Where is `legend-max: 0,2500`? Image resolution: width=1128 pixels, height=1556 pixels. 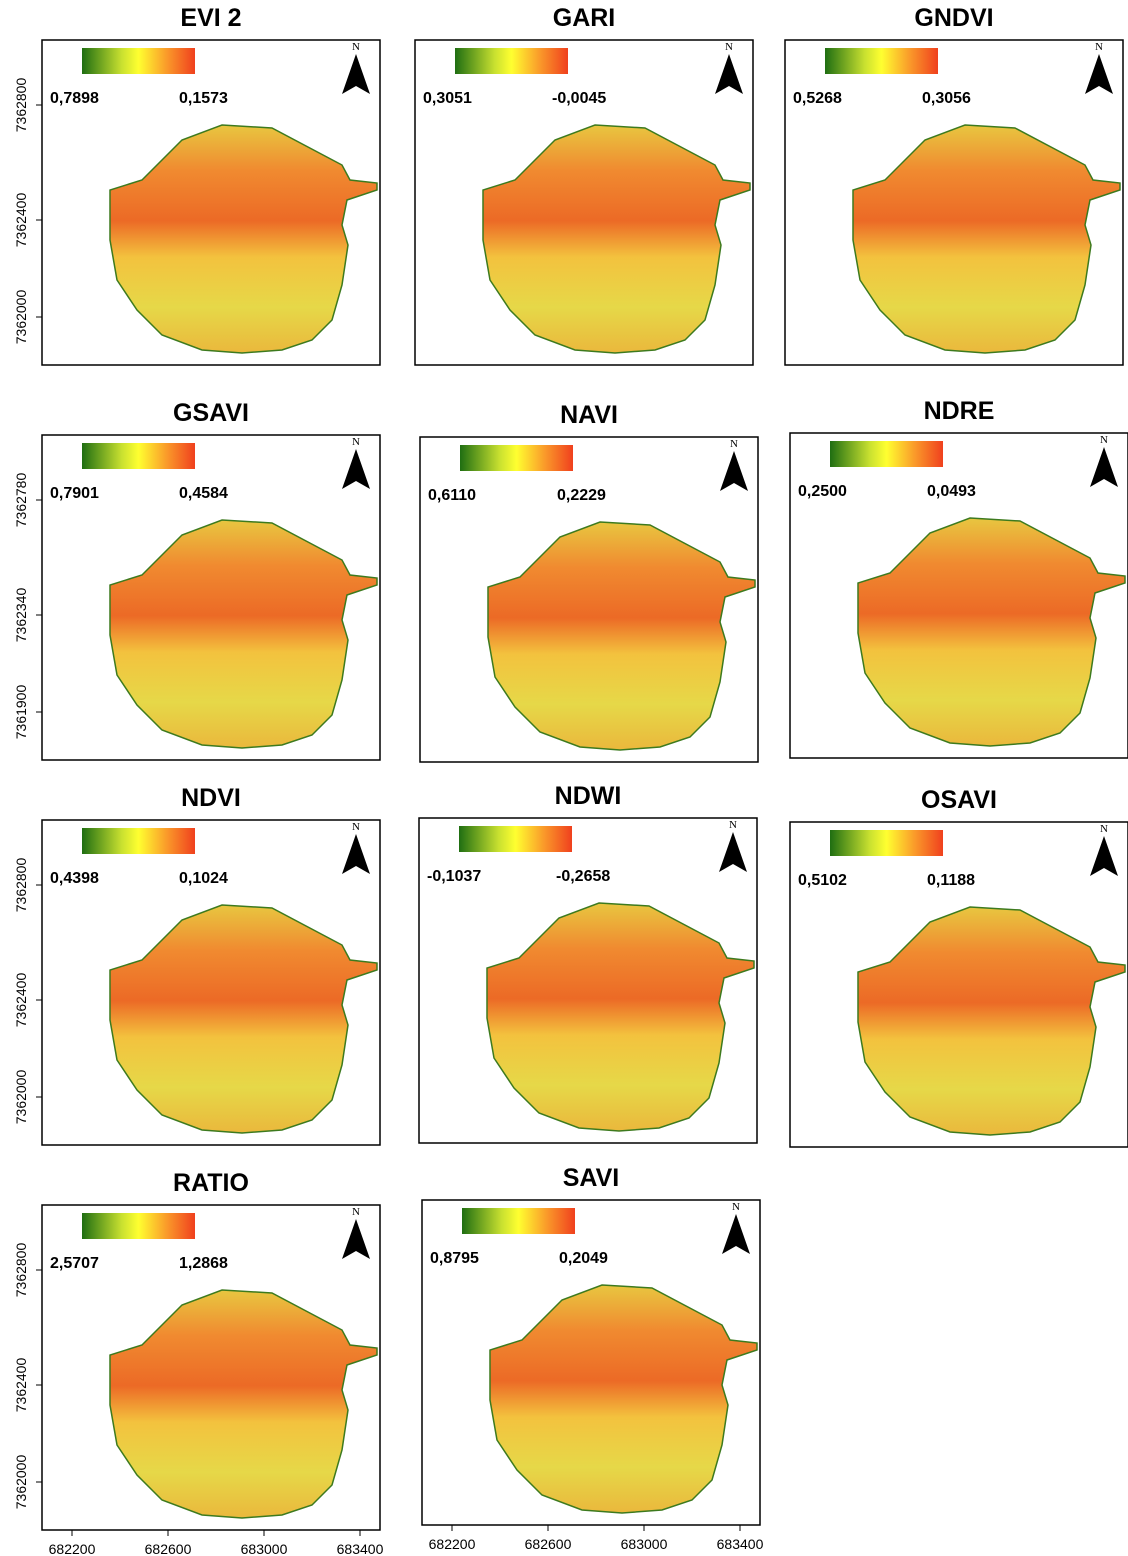 legend-max: 0,2500 is located at coordinates (822, 491).